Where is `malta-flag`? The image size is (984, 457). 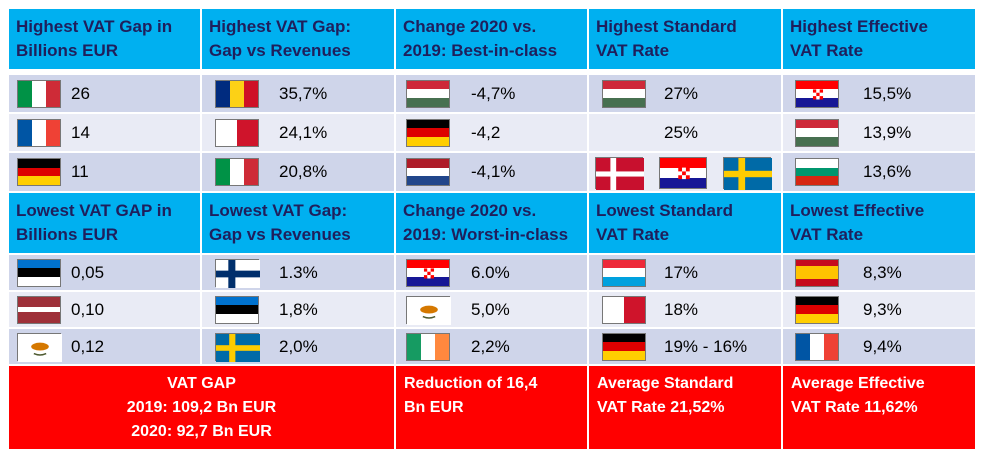
malta-flag is located at coordinates (624, 309).